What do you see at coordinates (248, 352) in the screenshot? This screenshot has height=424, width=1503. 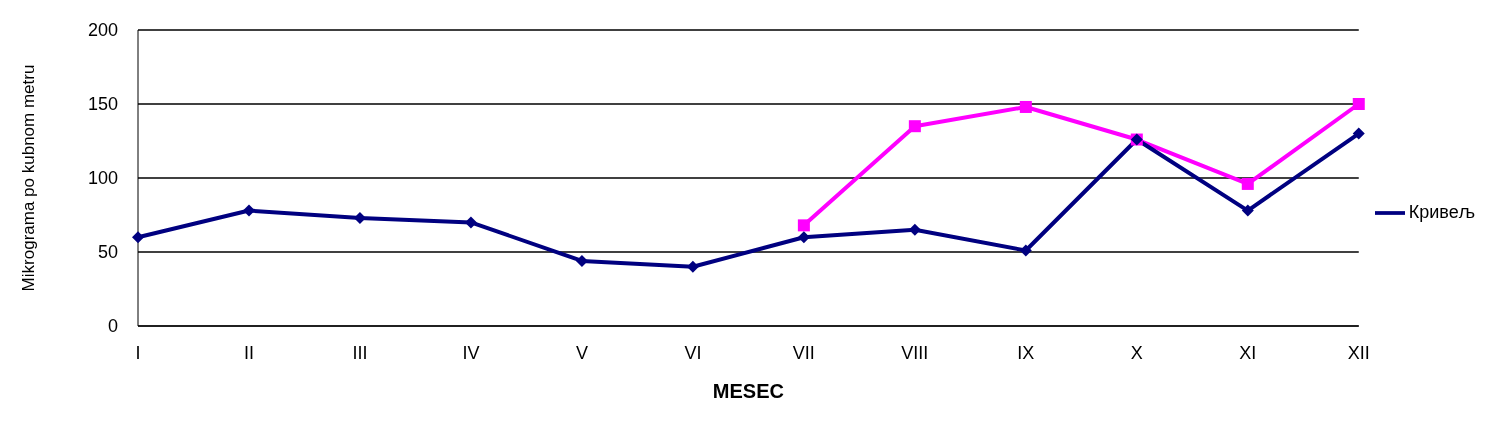 I see `x-tick-label: II` at bounding box center [248, 352].